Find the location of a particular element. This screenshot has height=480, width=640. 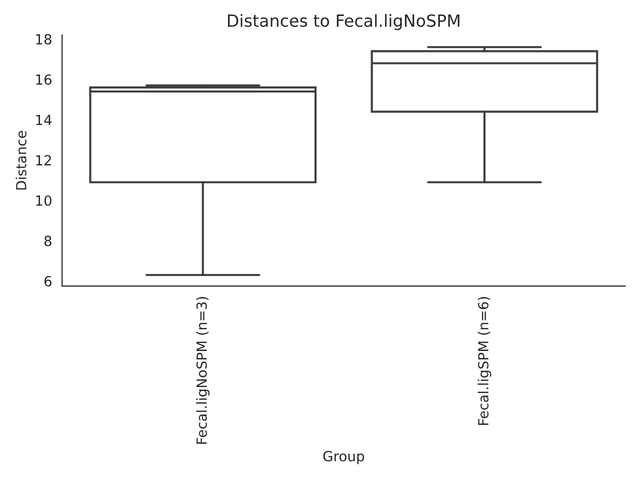

y-tick-label: 8 is located at coordinates (48, 241).